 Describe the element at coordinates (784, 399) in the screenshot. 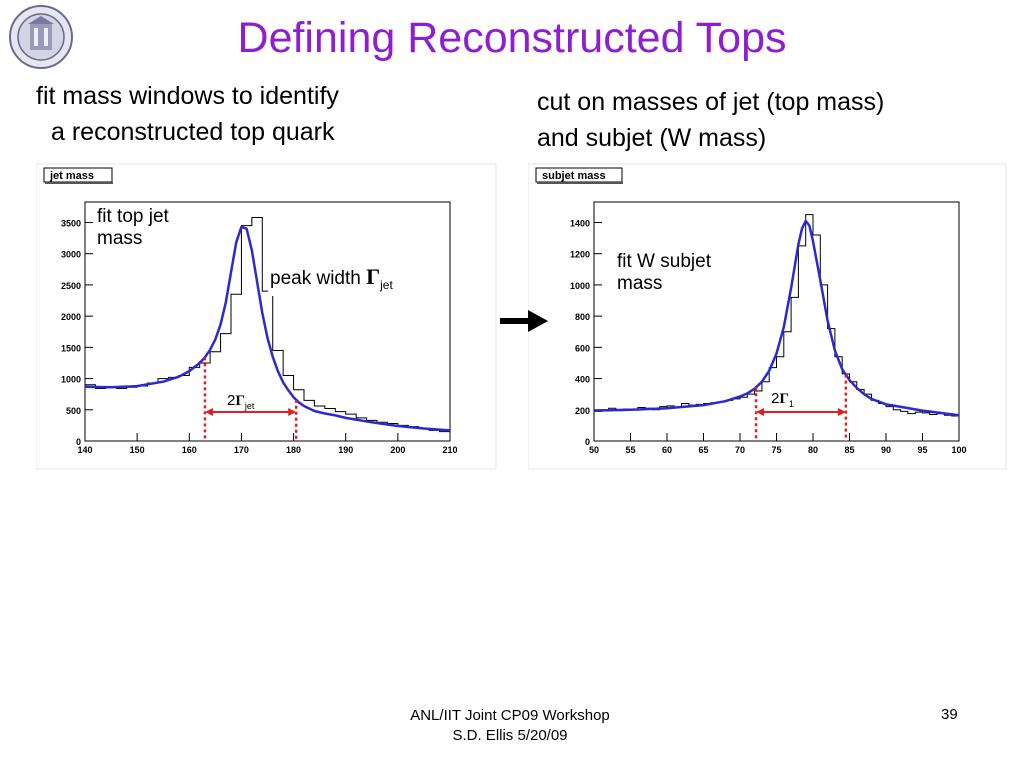

I see `right-window-gamma: Γ` at that location.